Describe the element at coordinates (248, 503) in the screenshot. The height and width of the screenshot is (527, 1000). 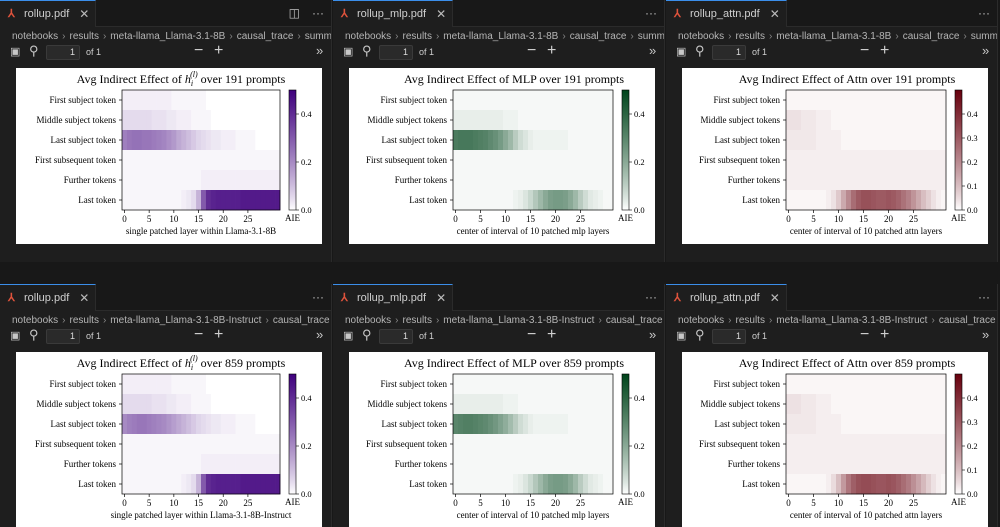
I see `x-tick-label: 25` at that location.